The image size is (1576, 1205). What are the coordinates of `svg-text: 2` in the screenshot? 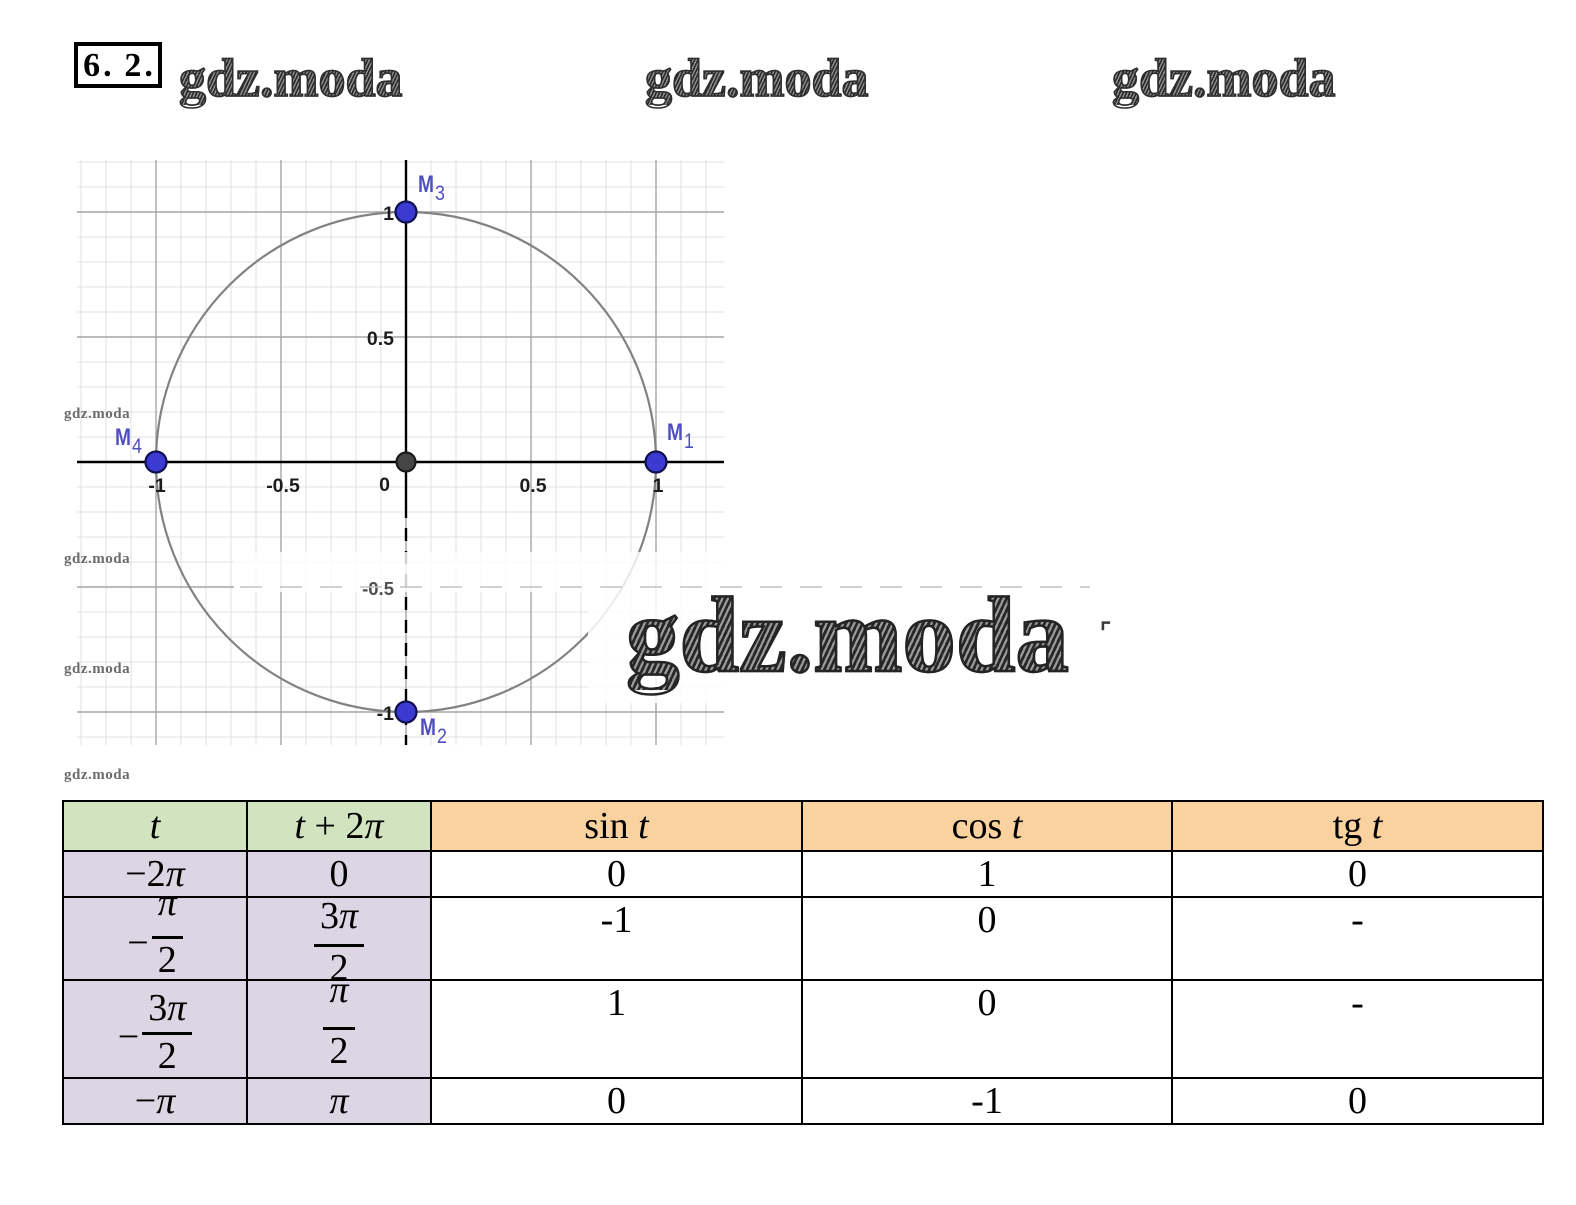 It's located at (442, 737).